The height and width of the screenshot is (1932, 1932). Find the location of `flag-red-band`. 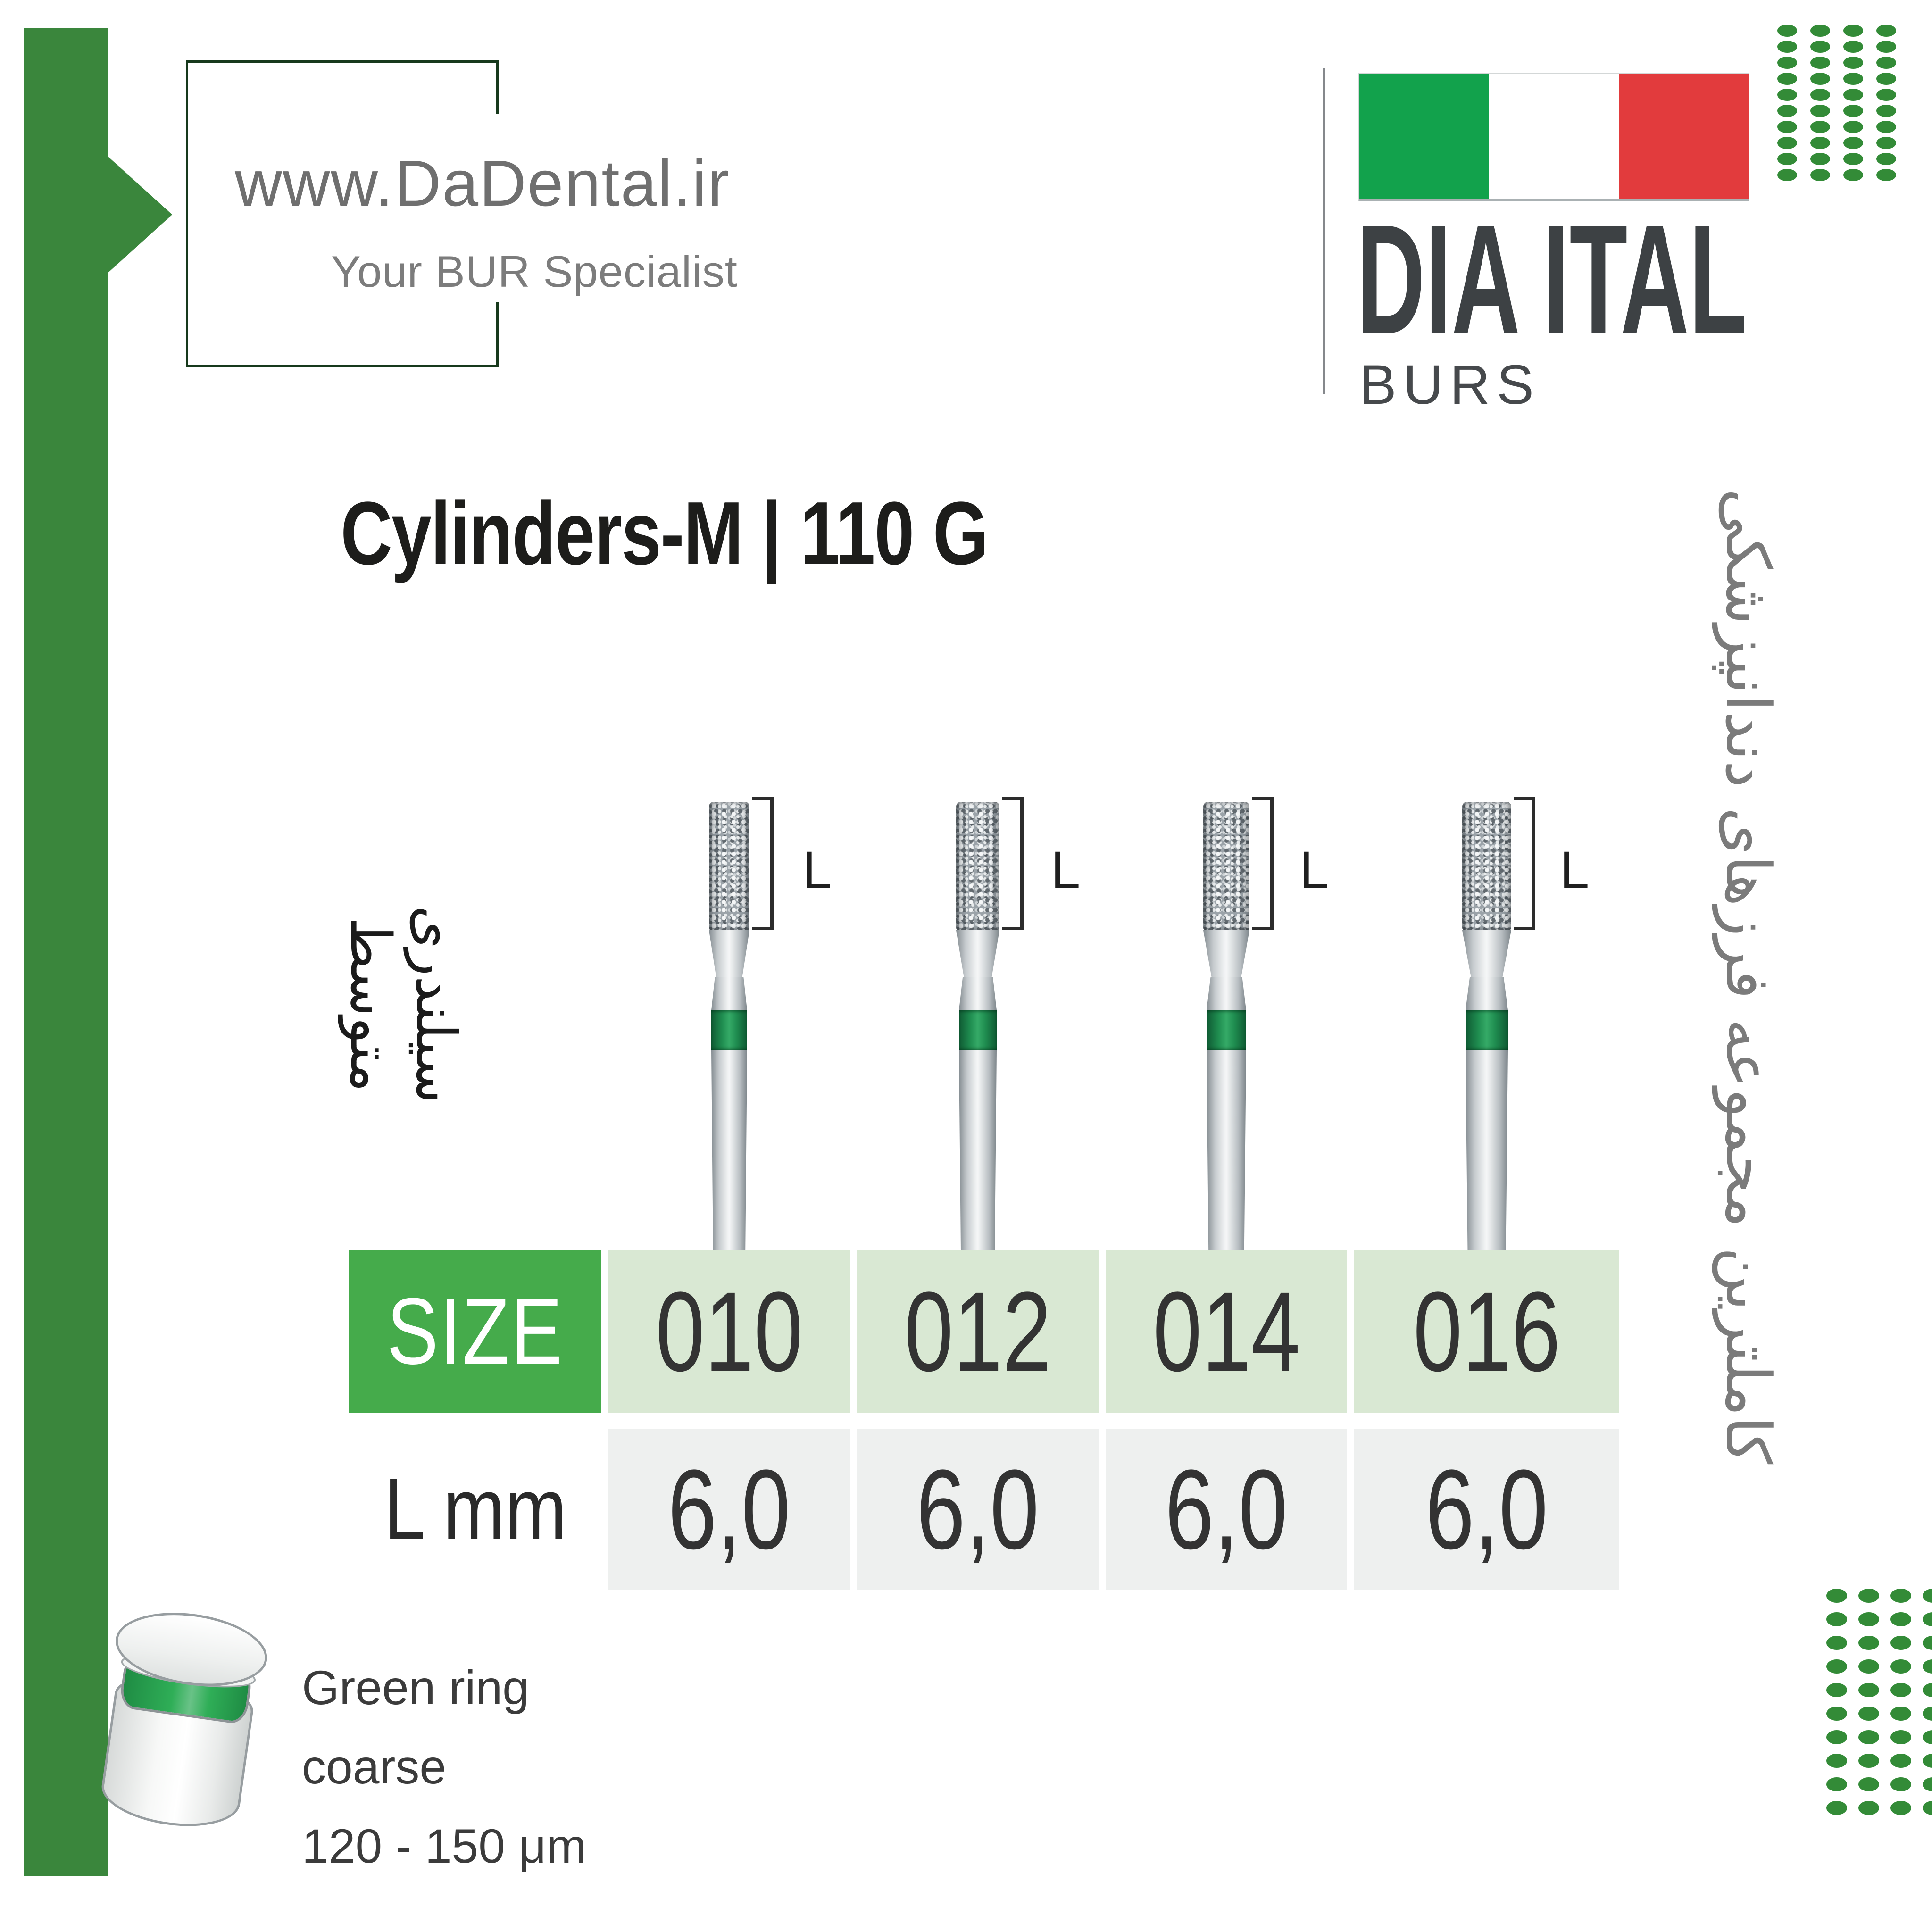

flag-red-band is located at coordinates (1684, 137).